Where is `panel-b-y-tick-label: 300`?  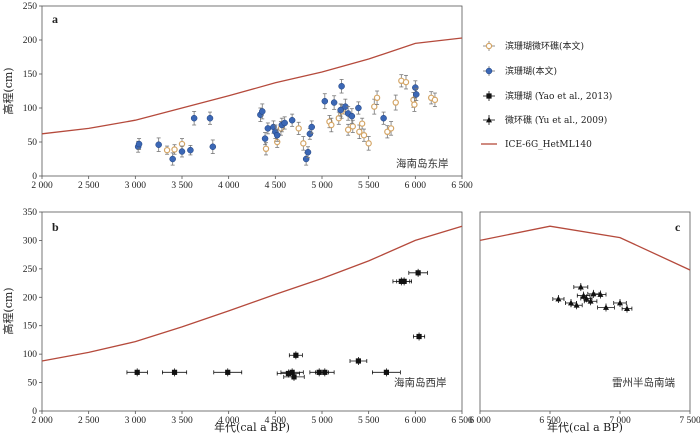
panel-b-y-tick-label: 300 is located at coordinates (30, 241).